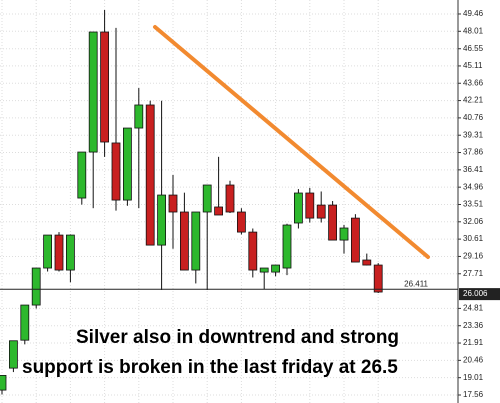  I want to click on y-tick-label: 39.31, so click(473, 134).